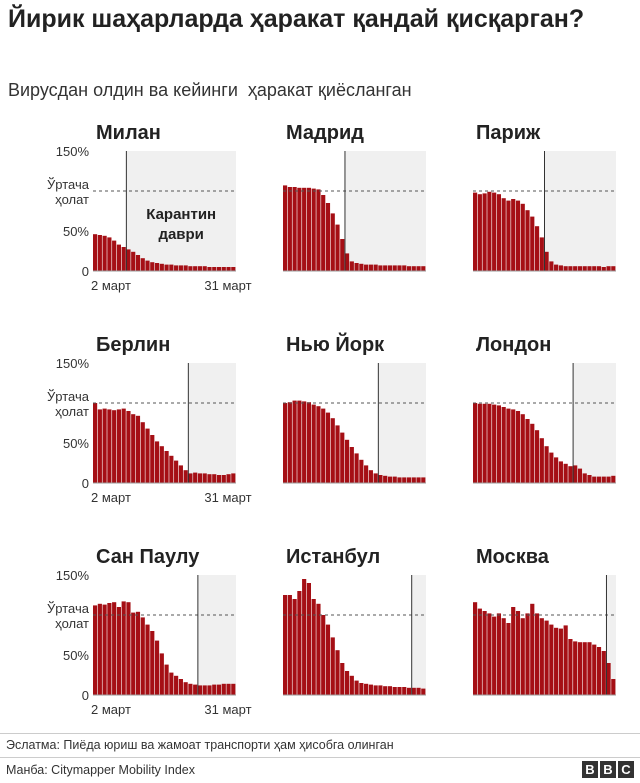 This screenshot has height=783, width=640. What do you see at coordinates (128, 133) in the screenshot?
I see `city-title: Милан` at bounding box center [128, 133].